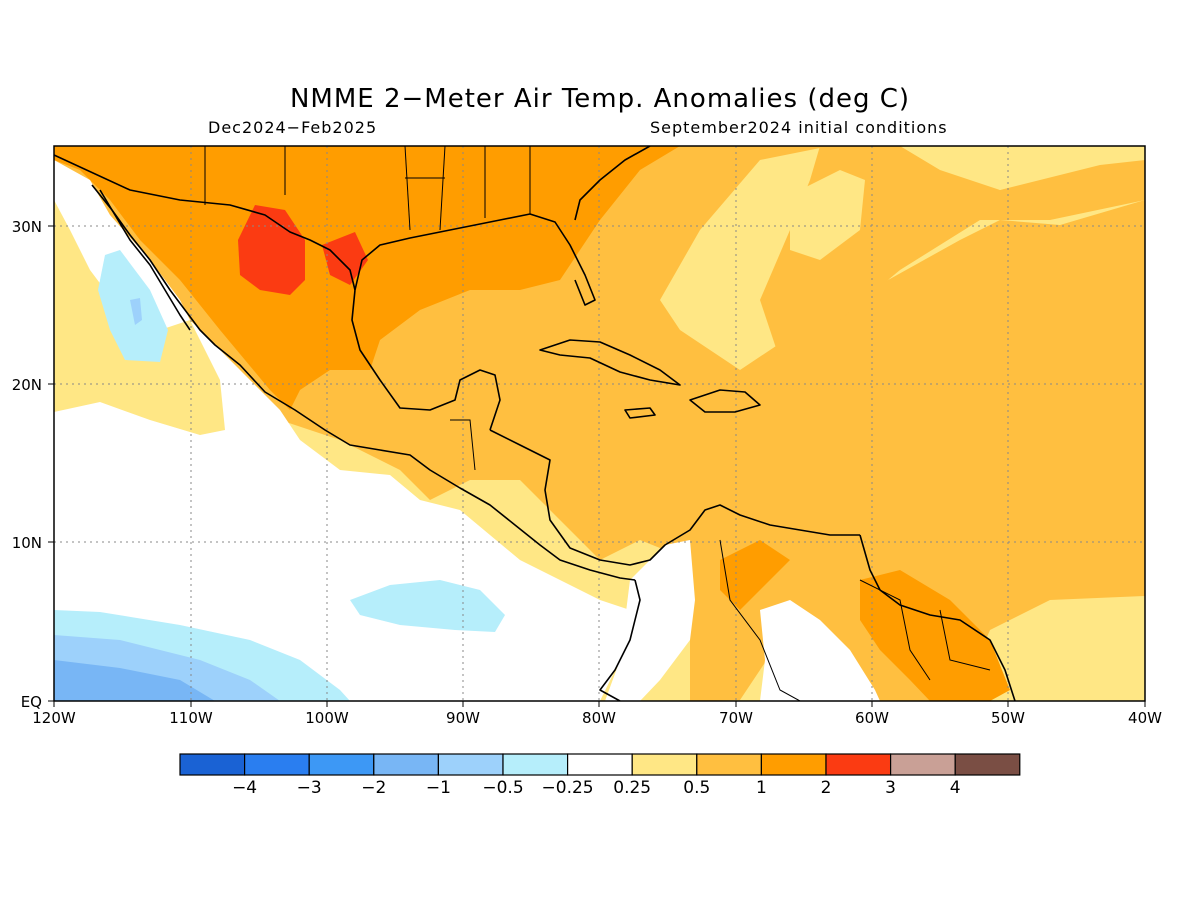  I want to click on shade-lightblue-baja, so click(136, 311).